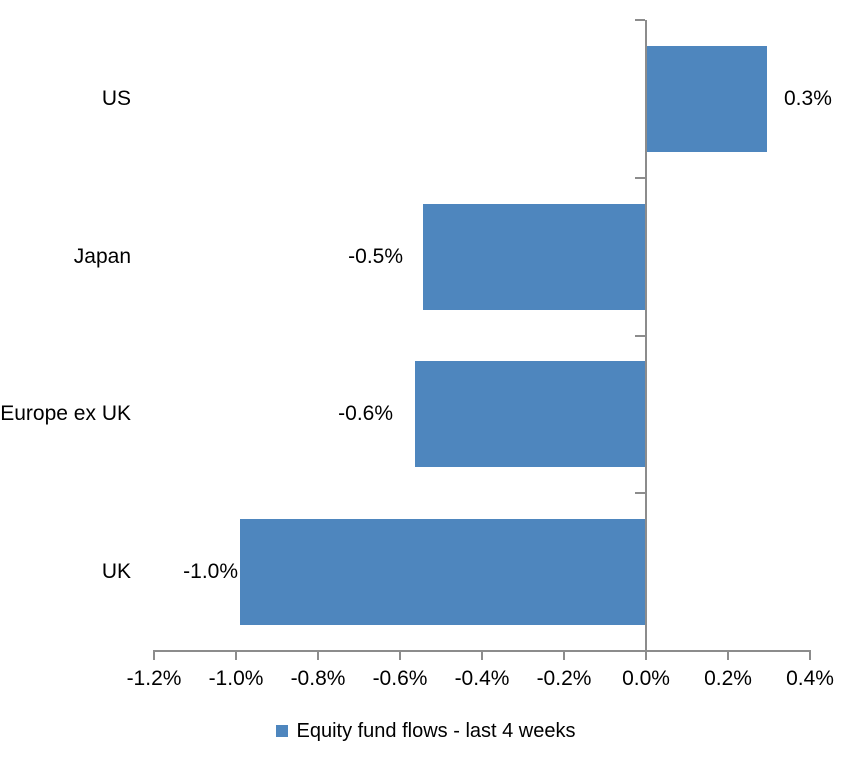  What do you see at coordinates (564, 678) in the screenshot?
I see `value-axis-tick-label: -0.2%` at bounding box center [564, 678].